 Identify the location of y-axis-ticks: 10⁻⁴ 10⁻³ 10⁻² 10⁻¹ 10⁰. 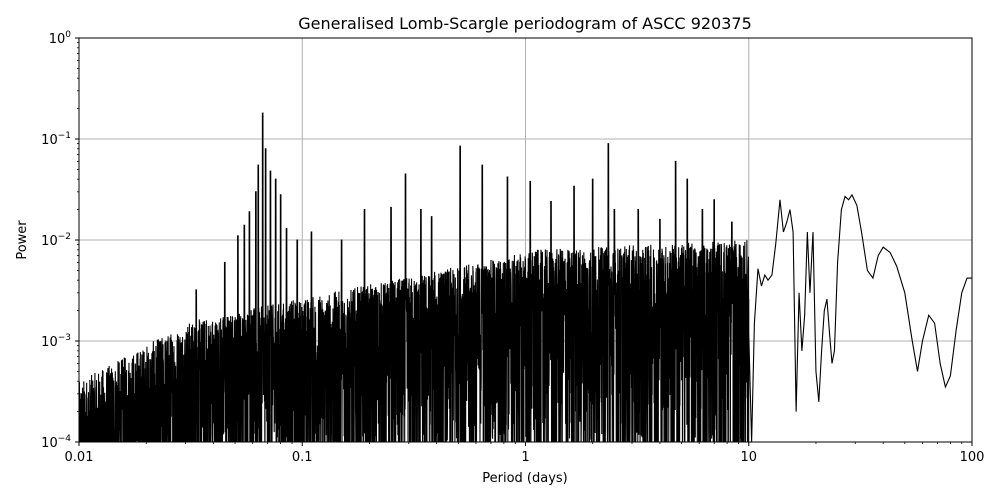
(60, 240).